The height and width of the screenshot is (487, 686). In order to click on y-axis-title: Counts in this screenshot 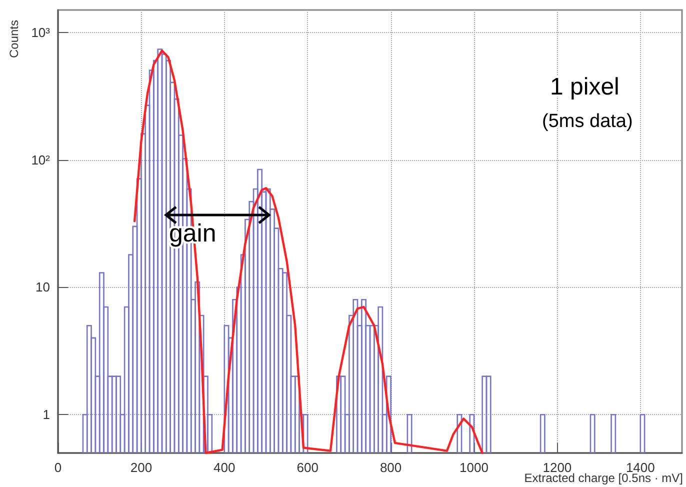, I will do `click(14, 39)`.